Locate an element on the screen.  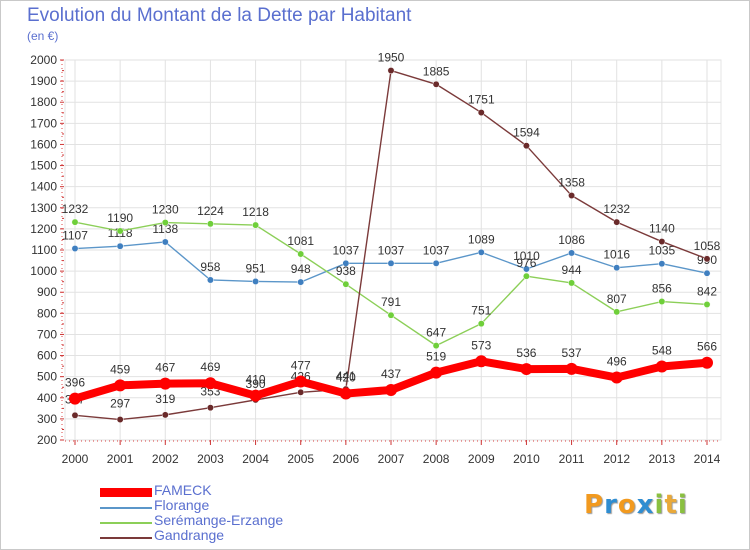
logo-letter: r is located at coordinates (611, 505).